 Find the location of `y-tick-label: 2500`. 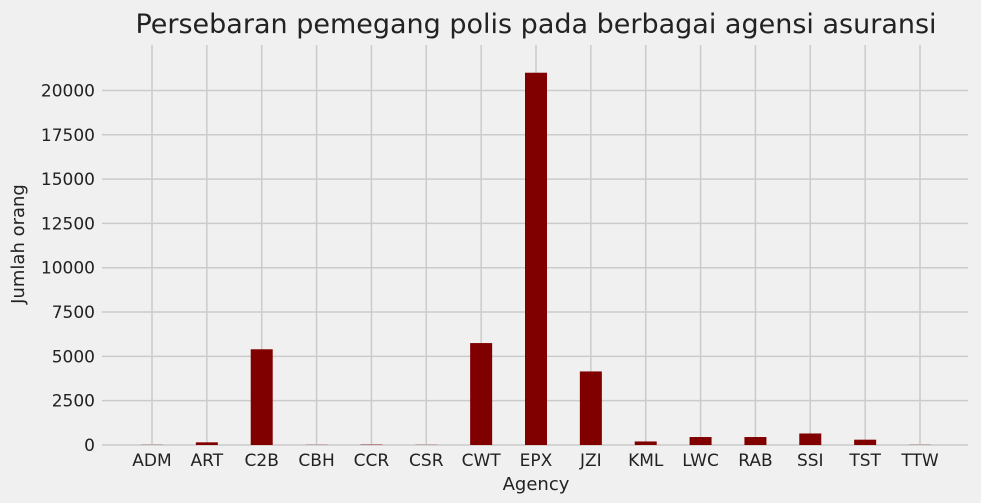

y-tick-label: 2500 is located at coordinates (73, 402).